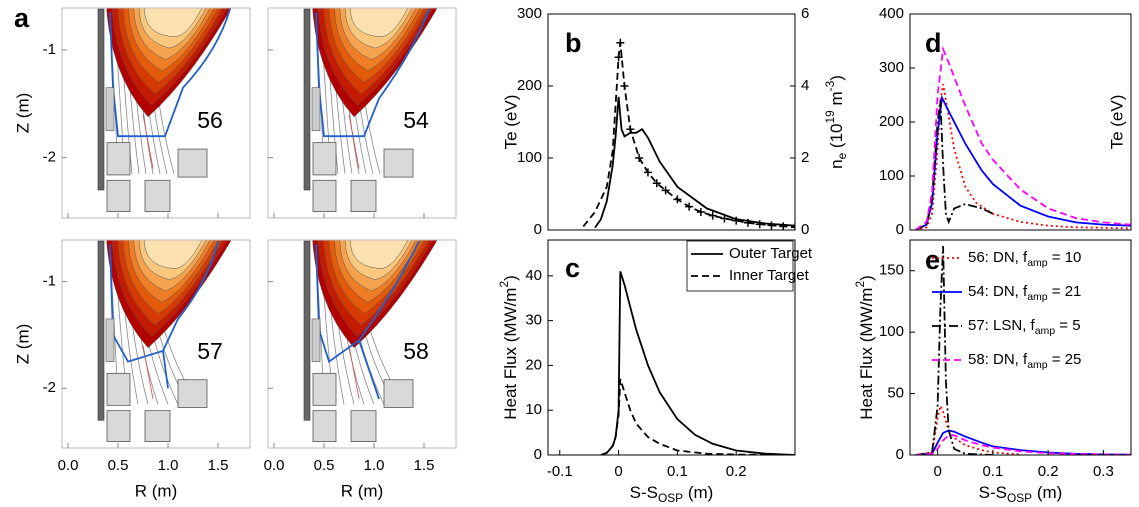  What do you see at coordinates (374, 465) in the screenshot?
I see `x-tick-label: 1.0` at bounding box center [374, 465].